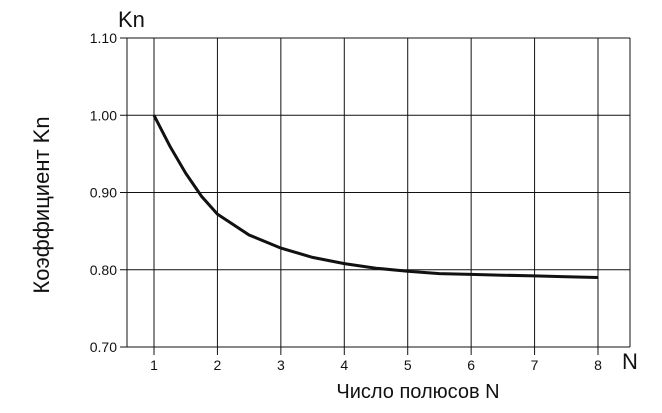 The width and height of the screenshot is (662, 413). I want to click on x-tick-label: 2, so click(218, 365).